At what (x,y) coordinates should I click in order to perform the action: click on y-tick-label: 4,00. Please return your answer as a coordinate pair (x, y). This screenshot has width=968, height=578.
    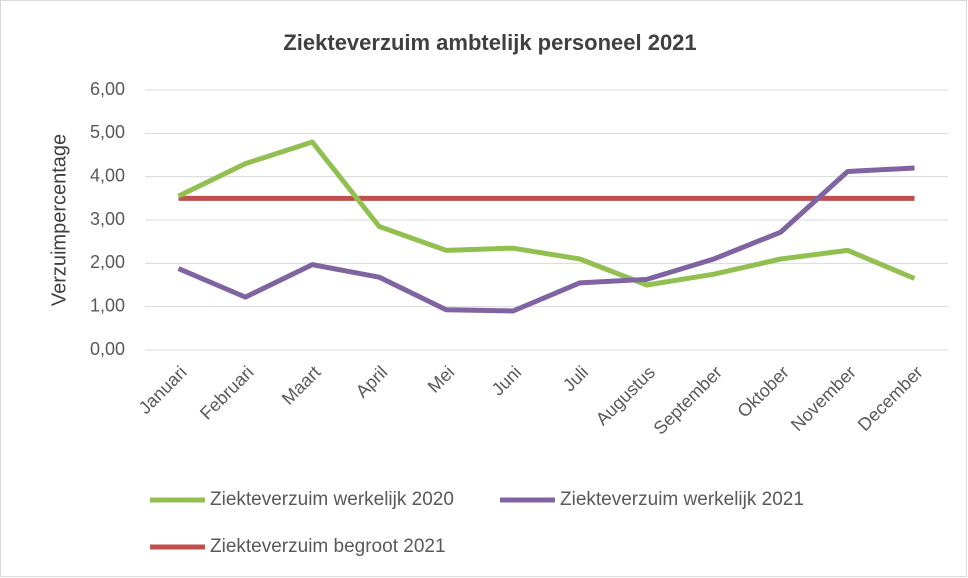
    Looking at the image, I should click on (107, 175).